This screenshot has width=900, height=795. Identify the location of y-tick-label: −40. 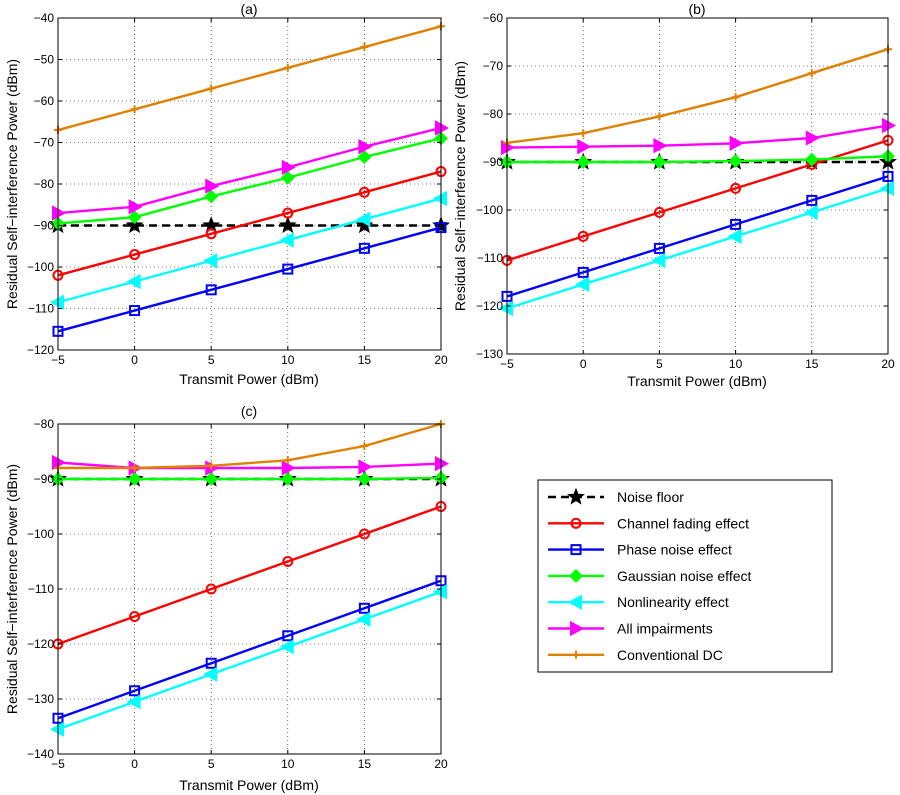
(44, 18).